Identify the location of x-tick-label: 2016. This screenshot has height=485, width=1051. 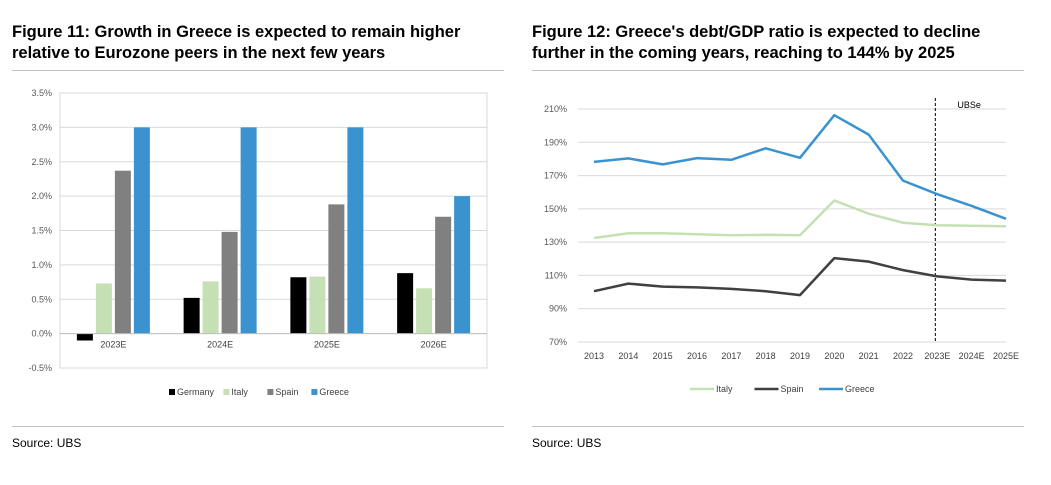
(697, 356).